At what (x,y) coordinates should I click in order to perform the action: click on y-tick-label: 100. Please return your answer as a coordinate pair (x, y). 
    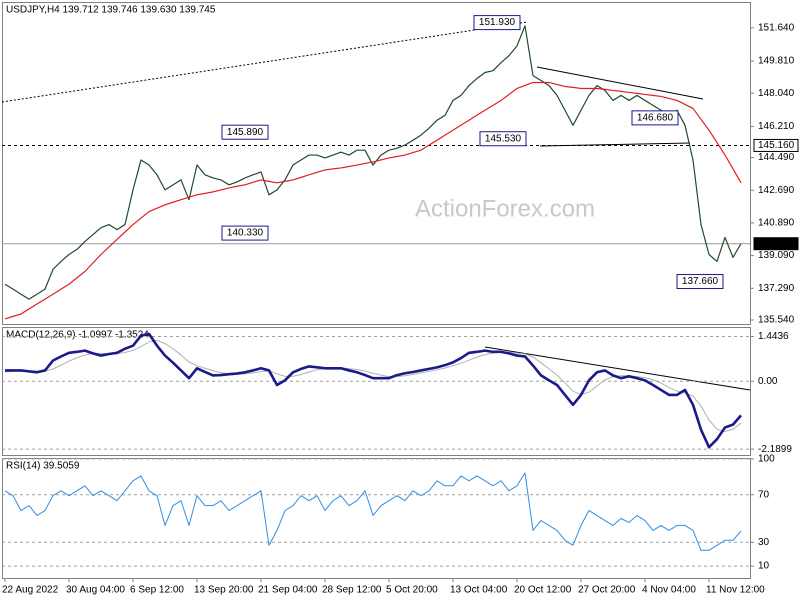
    Looking at the image, I should click on (766, 459).